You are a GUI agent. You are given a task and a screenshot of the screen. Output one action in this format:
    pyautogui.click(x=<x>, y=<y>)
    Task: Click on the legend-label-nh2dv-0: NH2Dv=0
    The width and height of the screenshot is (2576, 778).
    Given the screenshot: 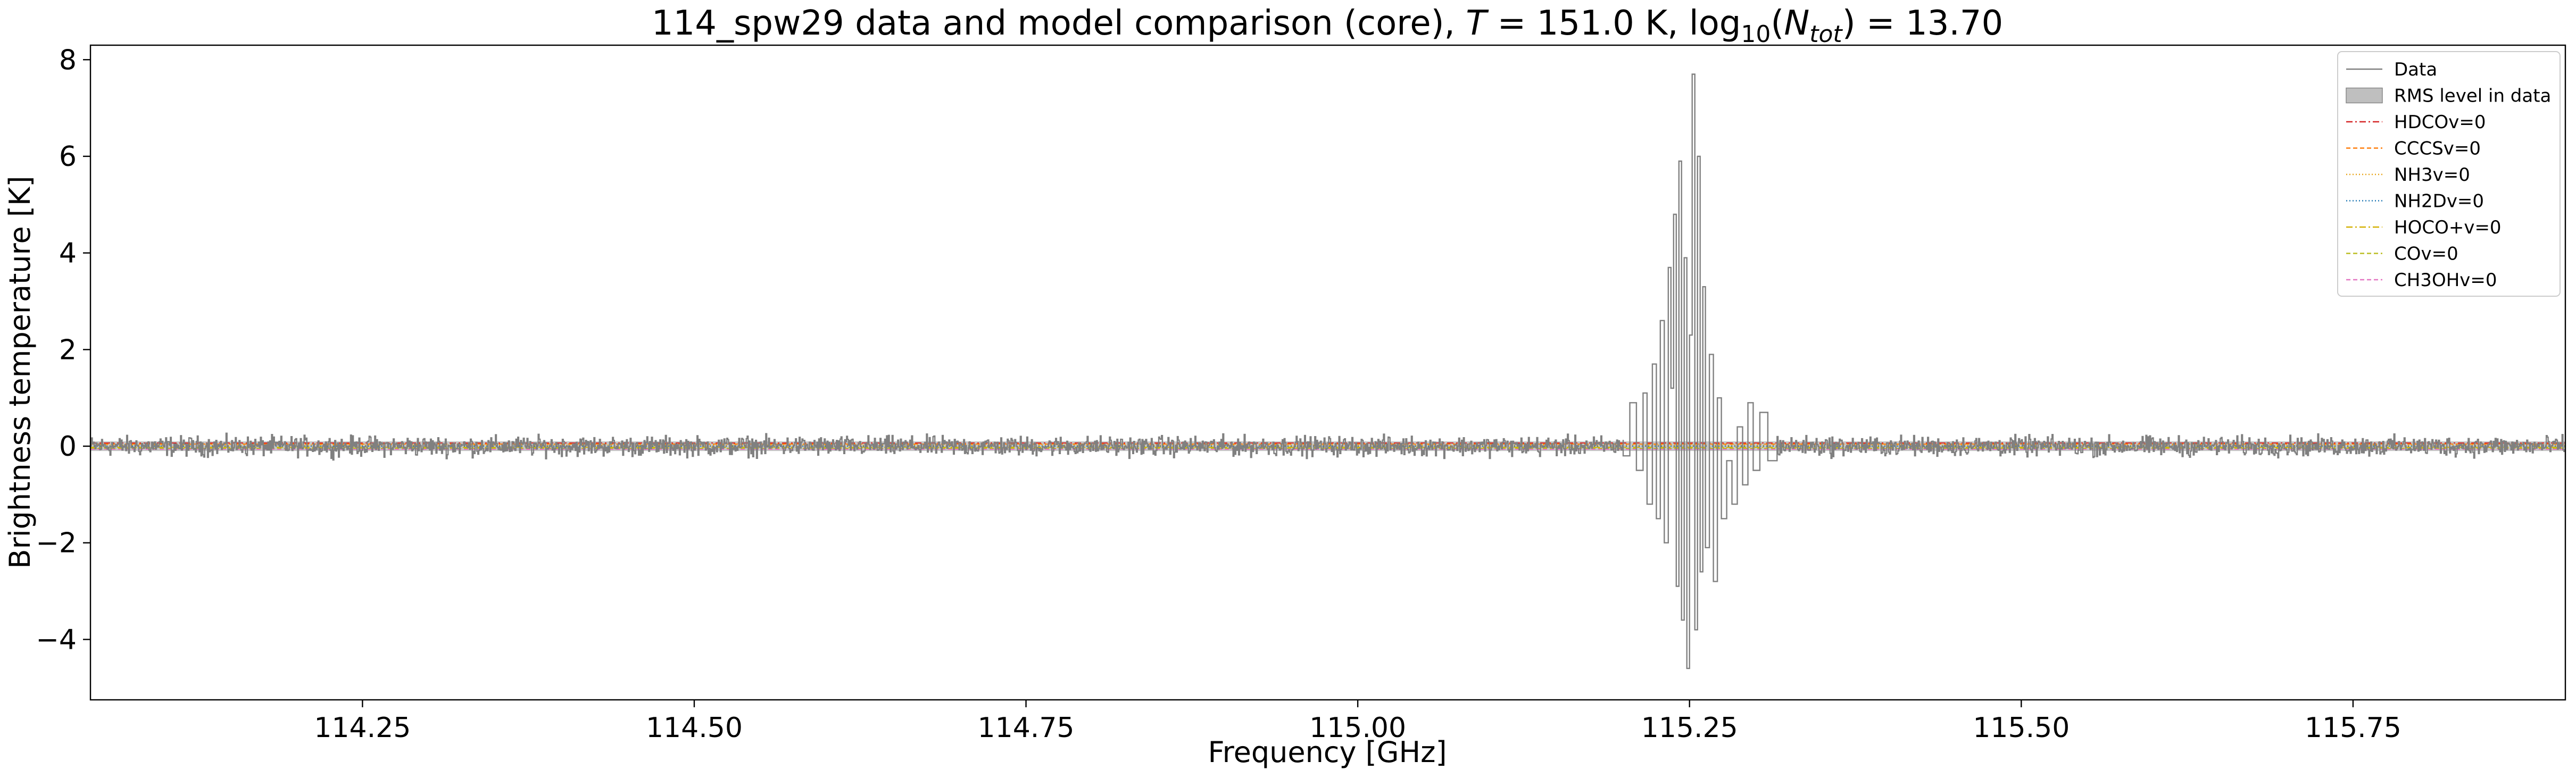 What is the action you would take?
    pyautogui.click(x=2439, y=201)
    